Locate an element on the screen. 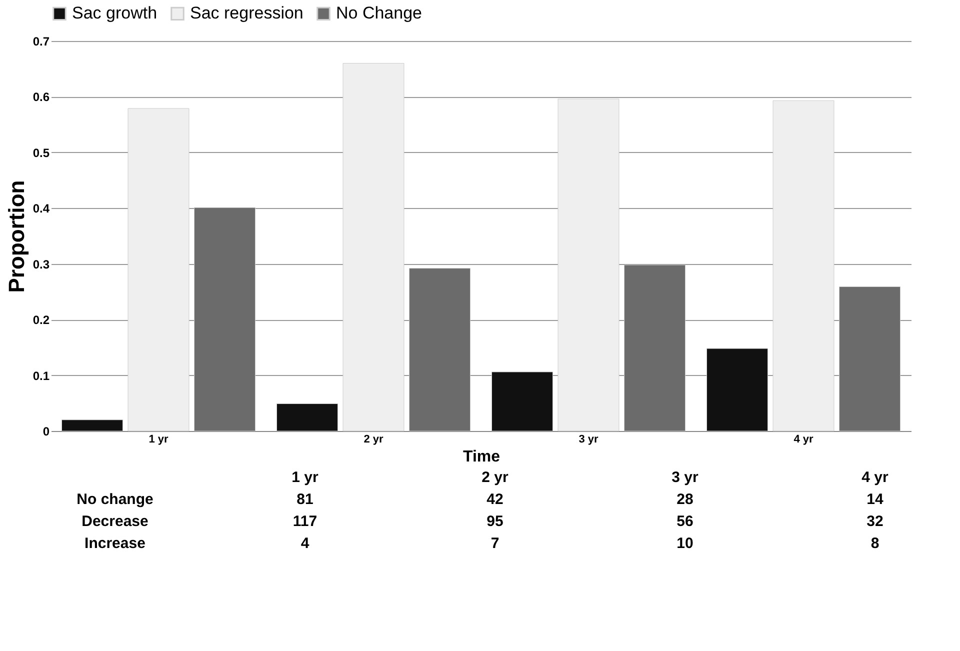 The image size is (960, 651). text: 14 is located at coordinates (875, 499).